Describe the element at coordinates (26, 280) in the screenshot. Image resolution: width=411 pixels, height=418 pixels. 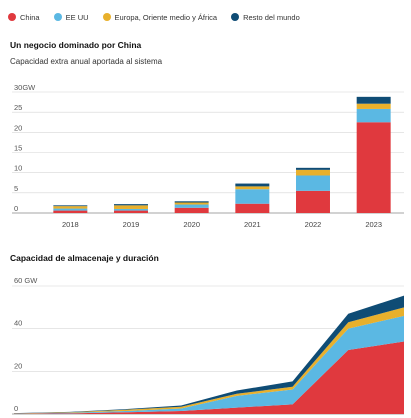
I see `y-tick-label: 60 GW` at that location.